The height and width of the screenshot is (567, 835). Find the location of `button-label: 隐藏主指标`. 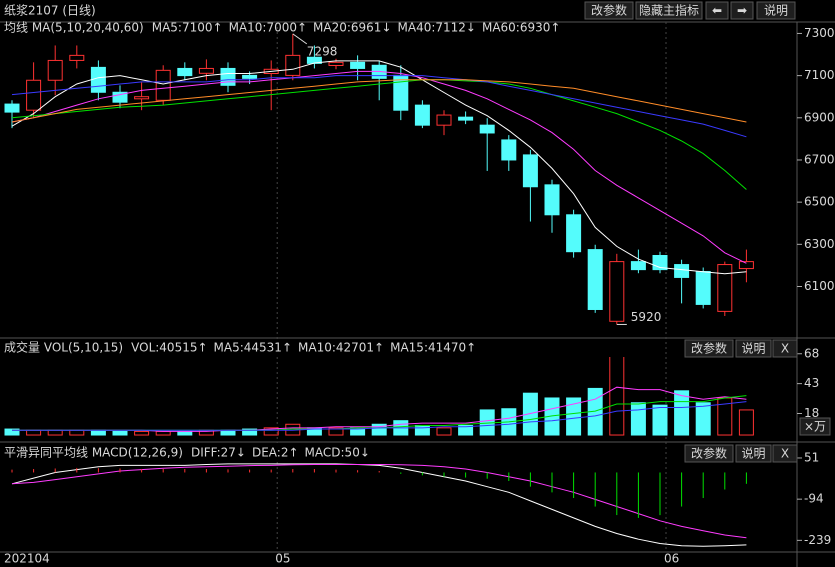

button-label: 隐藏主指标 is located at coordinates (669, 10).